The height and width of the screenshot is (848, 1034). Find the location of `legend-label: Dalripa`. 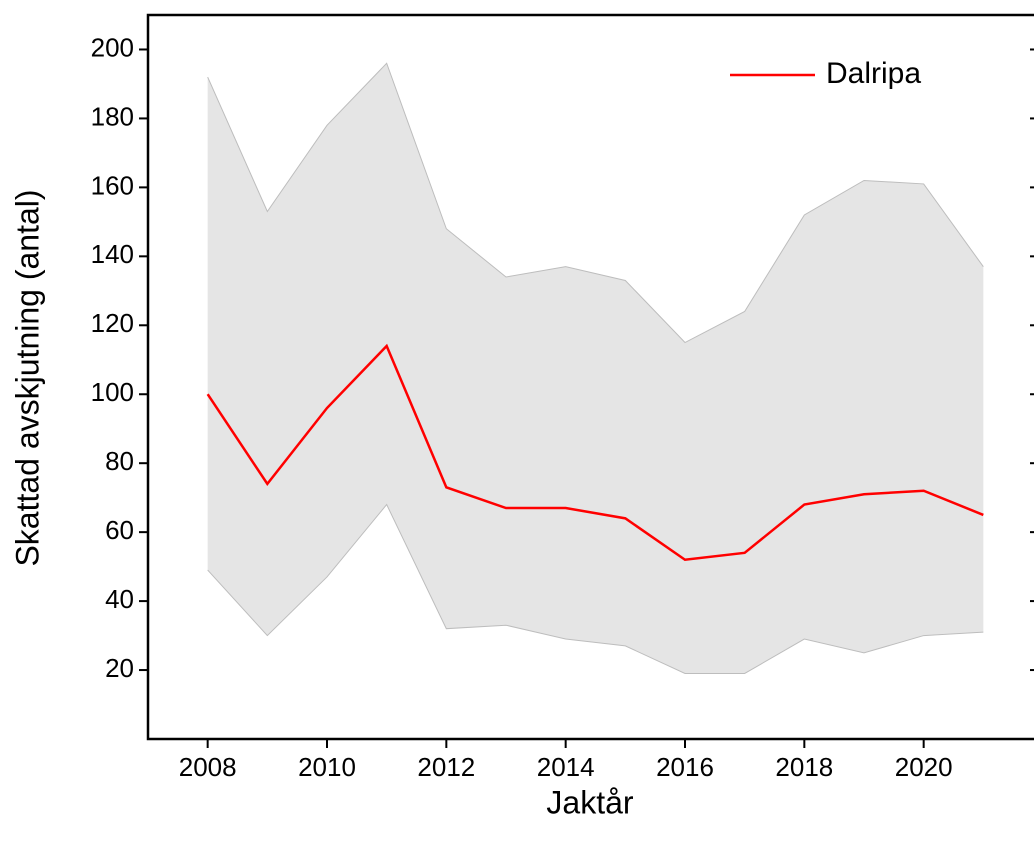

legend-label: Dalripa is located at coordinates (873, 73).